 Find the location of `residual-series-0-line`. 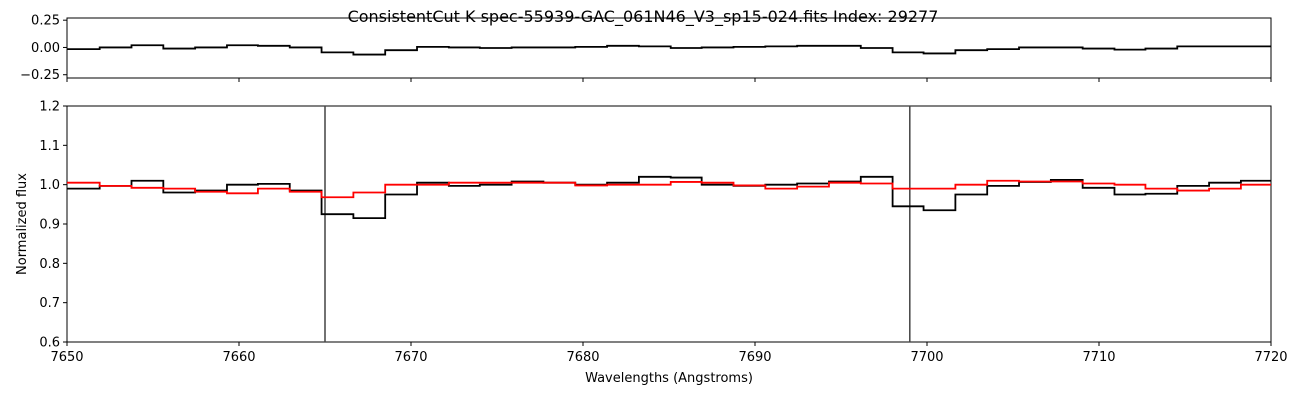

residual-series-0-line is located at coordinates (669, 50).